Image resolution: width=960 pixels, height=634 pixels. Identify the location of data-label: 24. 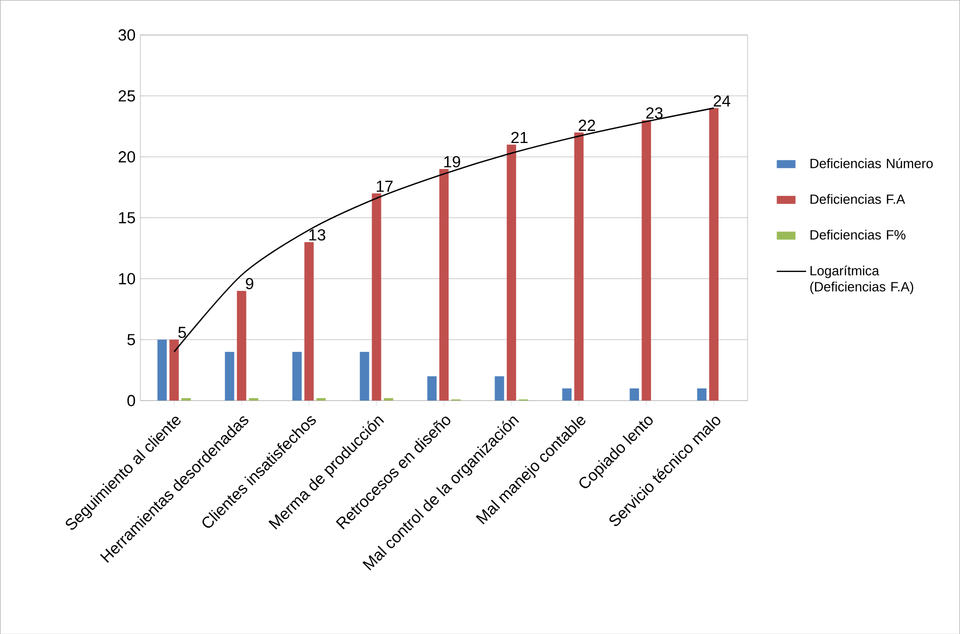
(722, 100).